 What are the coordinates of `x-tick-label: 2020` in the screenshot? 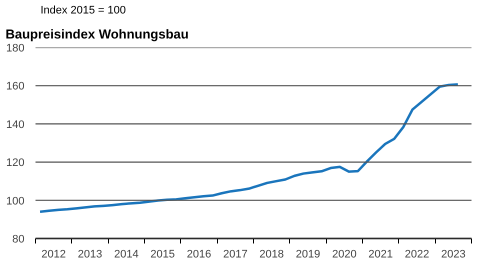 It's located at (344, 254).